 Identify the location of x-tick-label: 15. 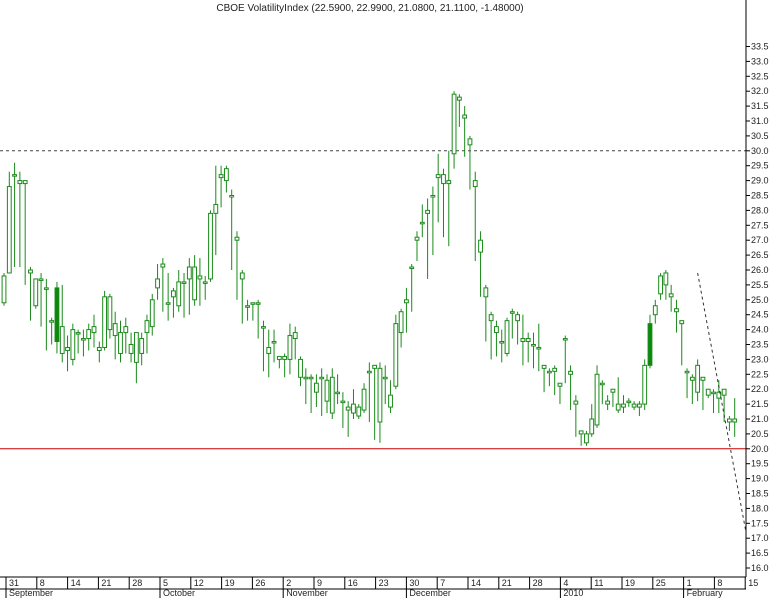
(753, 583).